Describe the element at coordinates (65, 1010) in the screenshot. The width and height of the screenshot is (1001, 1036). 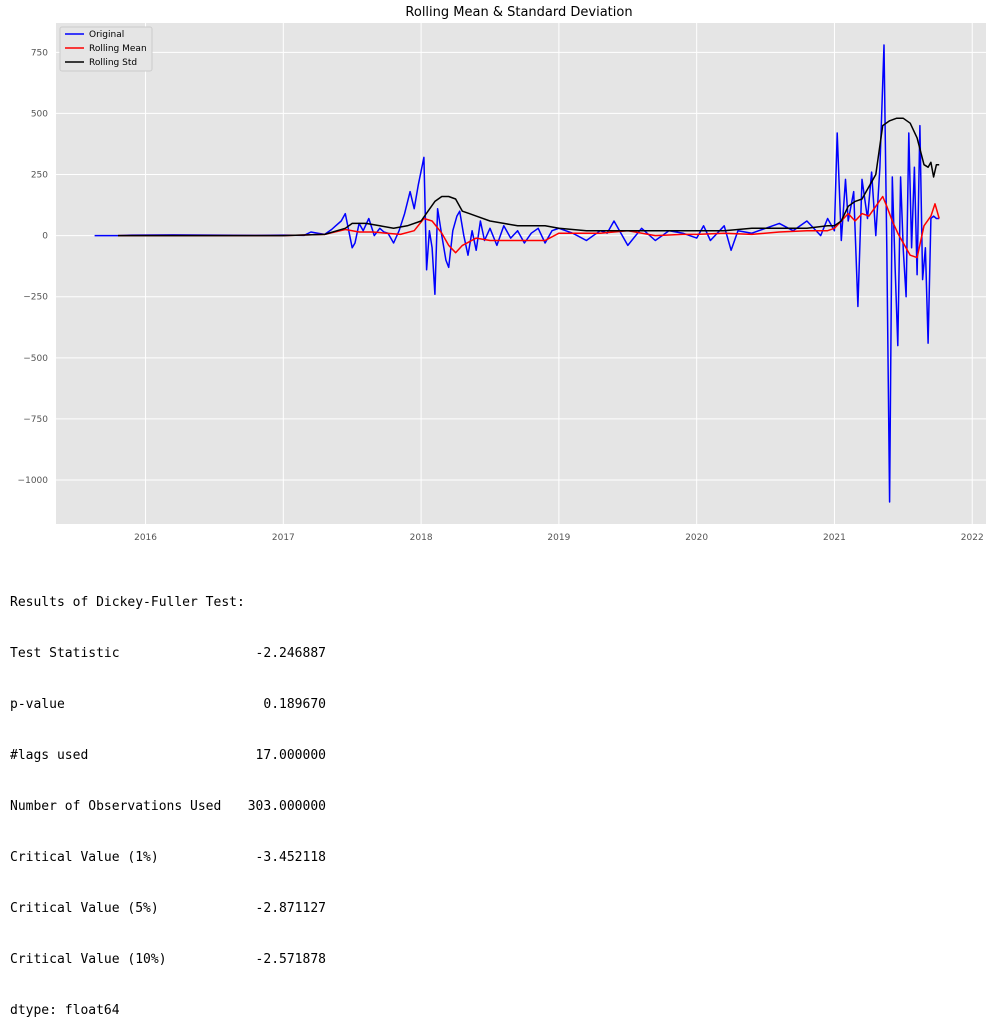
I see `output-dtype: dtype: float64` at that location.